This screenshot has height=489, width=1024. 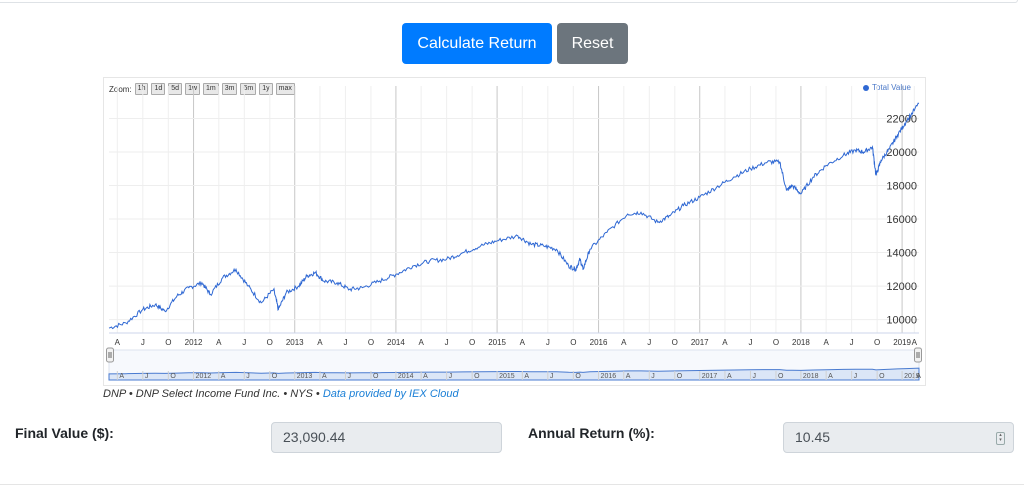 What do you see at coordinates (898, 437) in the screenshot?
I see `annual-return-field: 10.45 ▴ ▾` at bounding box center [898, 437].